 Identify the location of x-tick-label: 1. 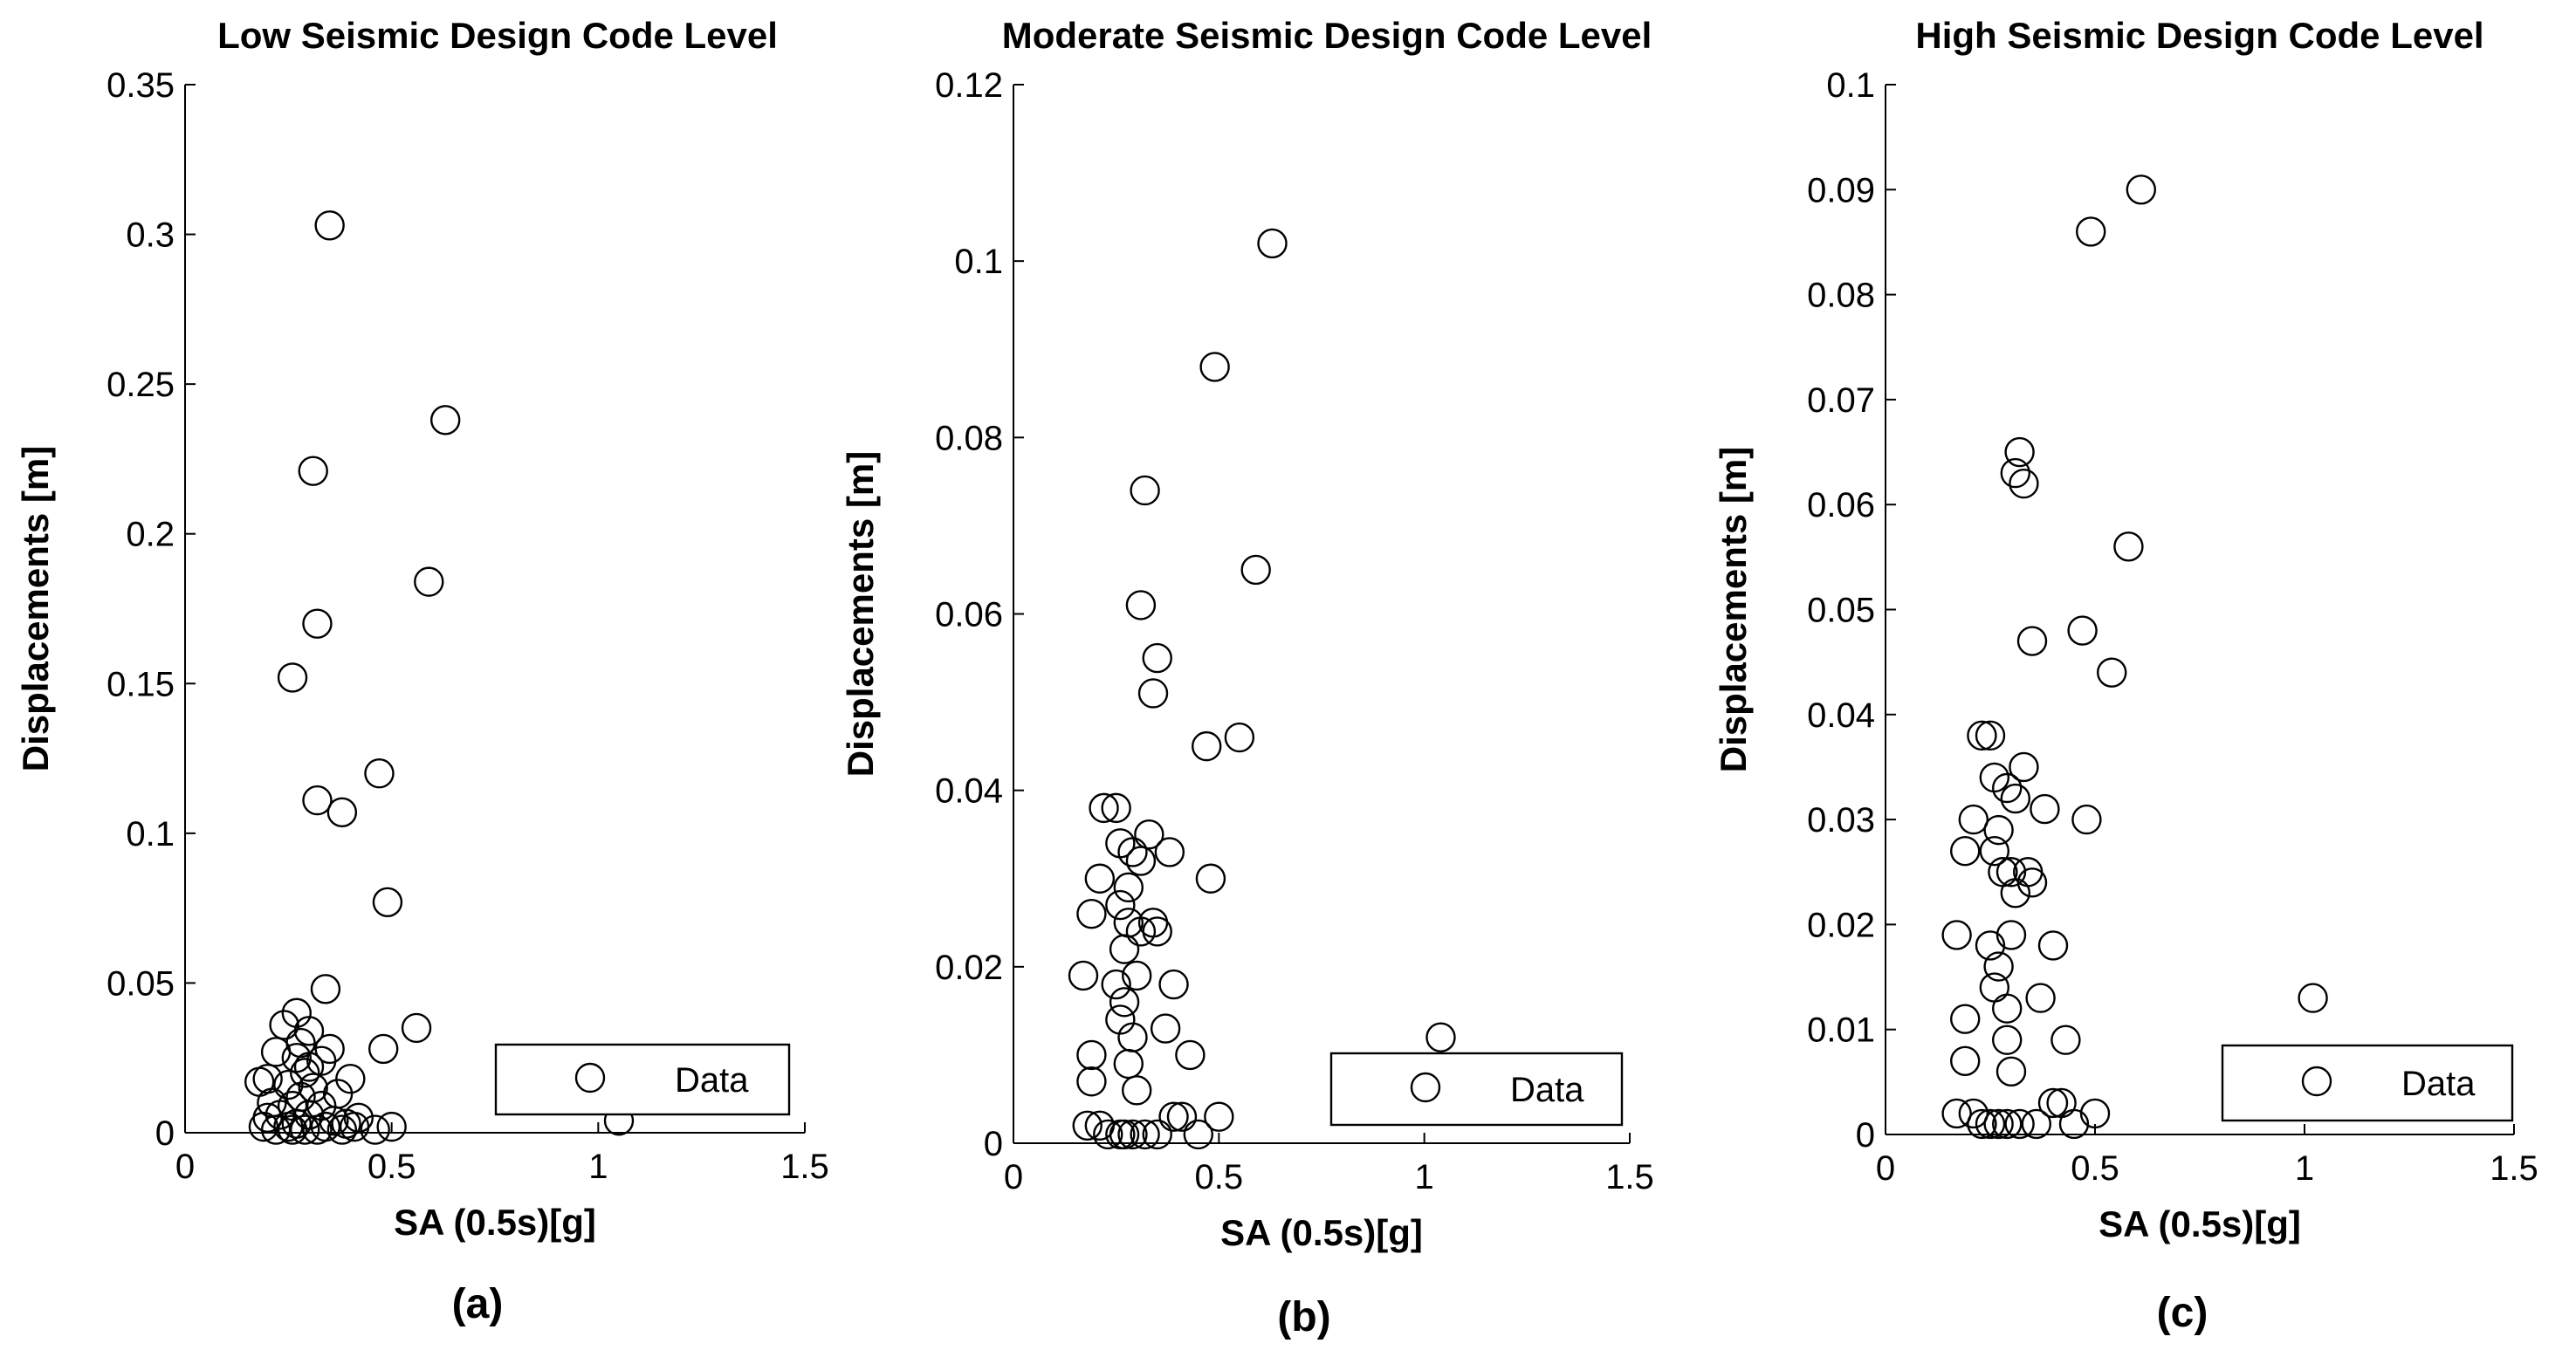
(1424, 1177).